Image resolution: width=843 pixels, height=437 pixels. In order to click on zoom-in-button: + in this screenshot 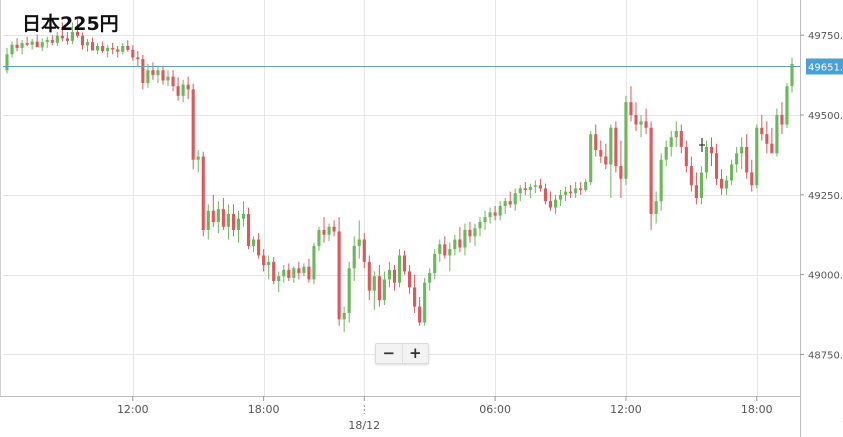, I will do `click(415, 353)`.